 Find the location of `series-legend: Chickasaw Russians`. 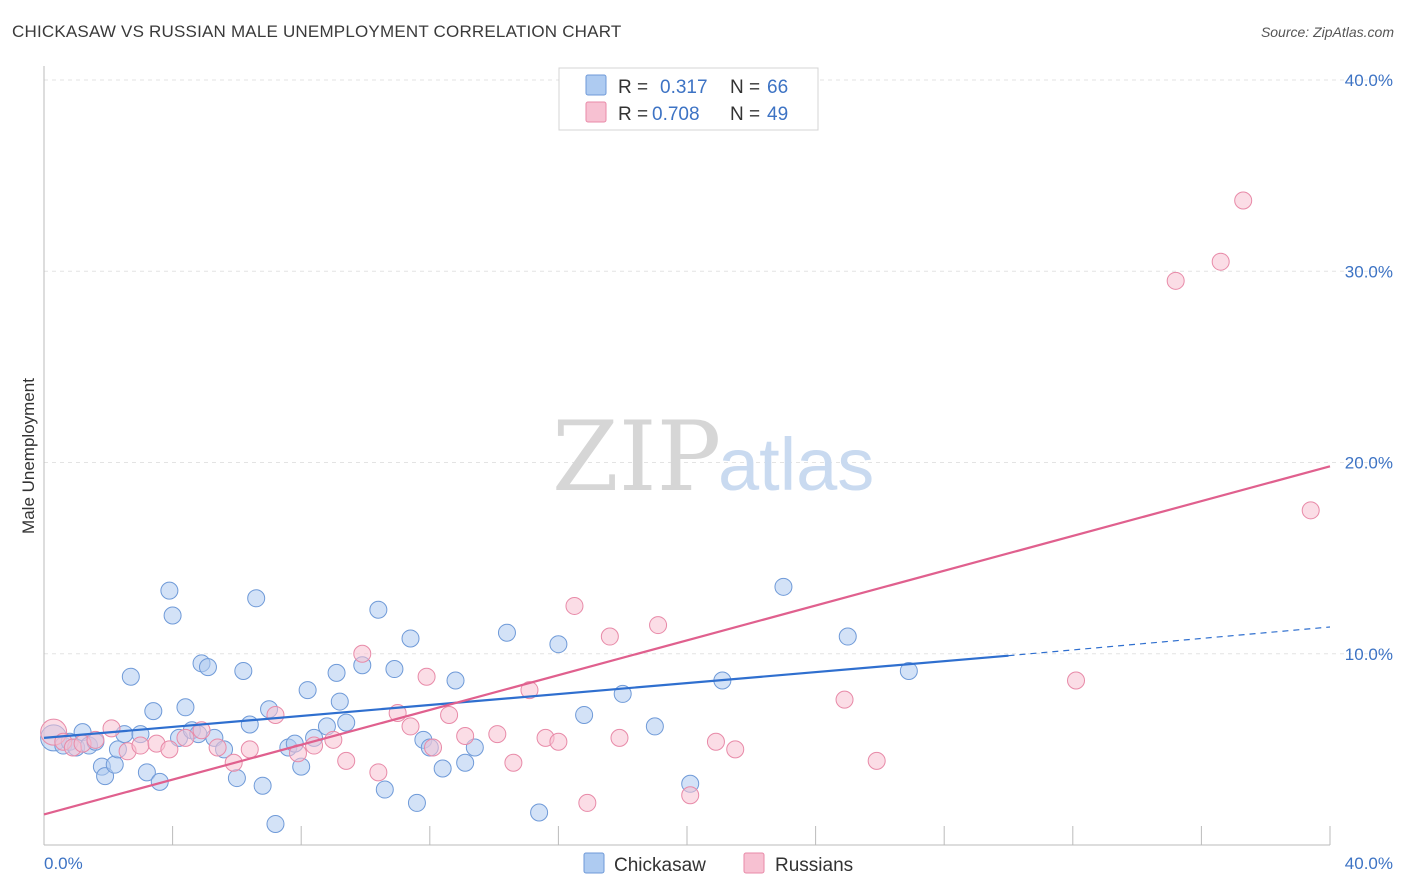

series-legend: Chickasaw Russians is located at coordinates (718, 864).